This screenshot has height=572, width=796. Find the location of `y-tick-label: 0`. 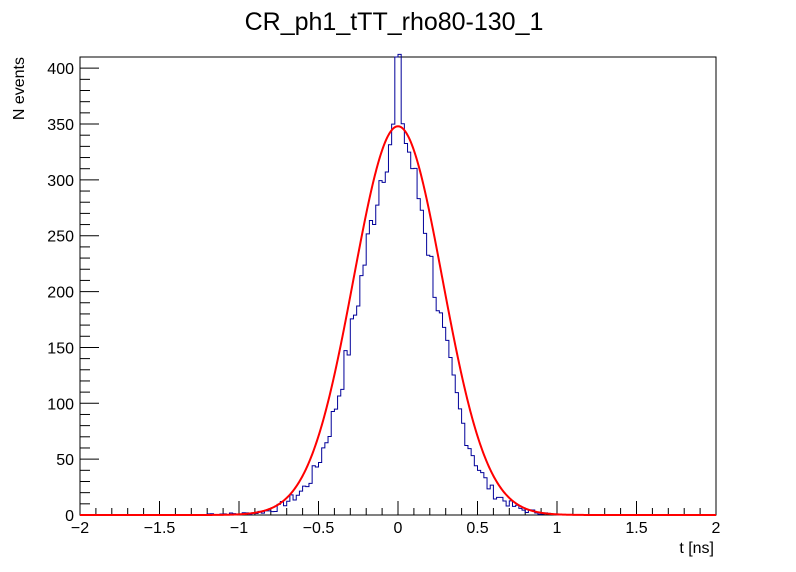

y-tick-label: 0 is located at coordinates (69, 516).